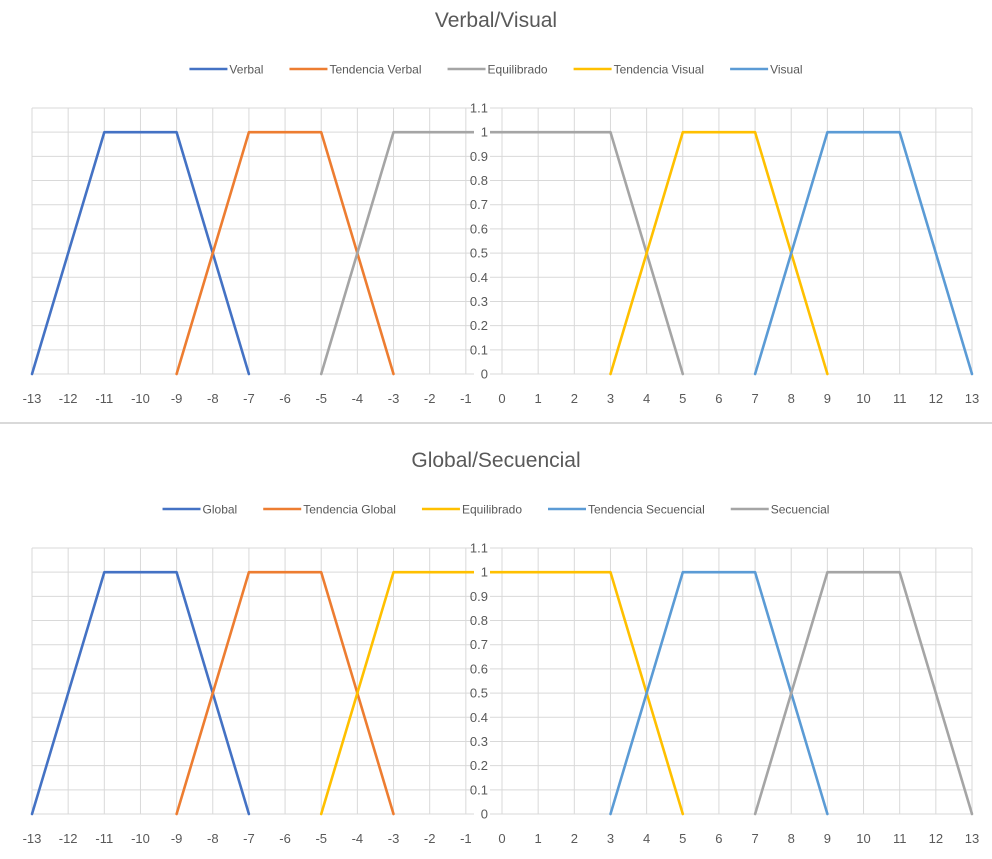 The height and width of the screenshot is (859, 992). I want to click on y-tick-label: 0.6, so click(479, 228).